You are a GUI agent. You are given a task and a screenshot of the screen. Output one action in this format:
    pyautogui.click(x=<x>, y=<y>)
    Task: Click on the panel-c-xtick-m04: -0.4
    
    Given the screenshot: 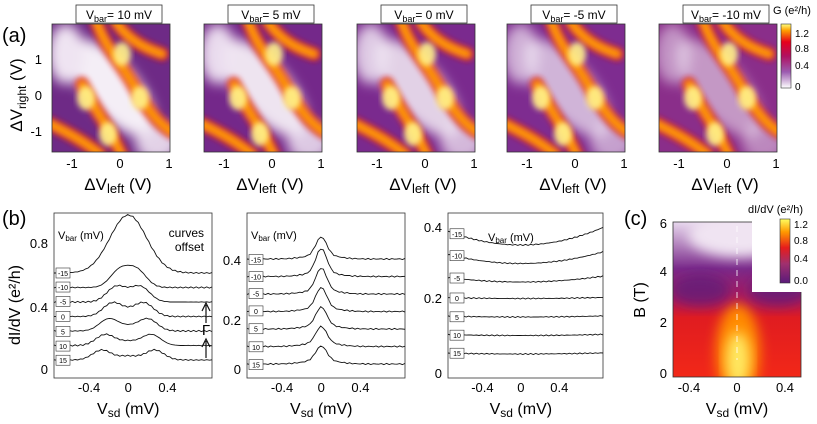 What is the action you would take?
    pyautogui.click(x=689, y=387)
    